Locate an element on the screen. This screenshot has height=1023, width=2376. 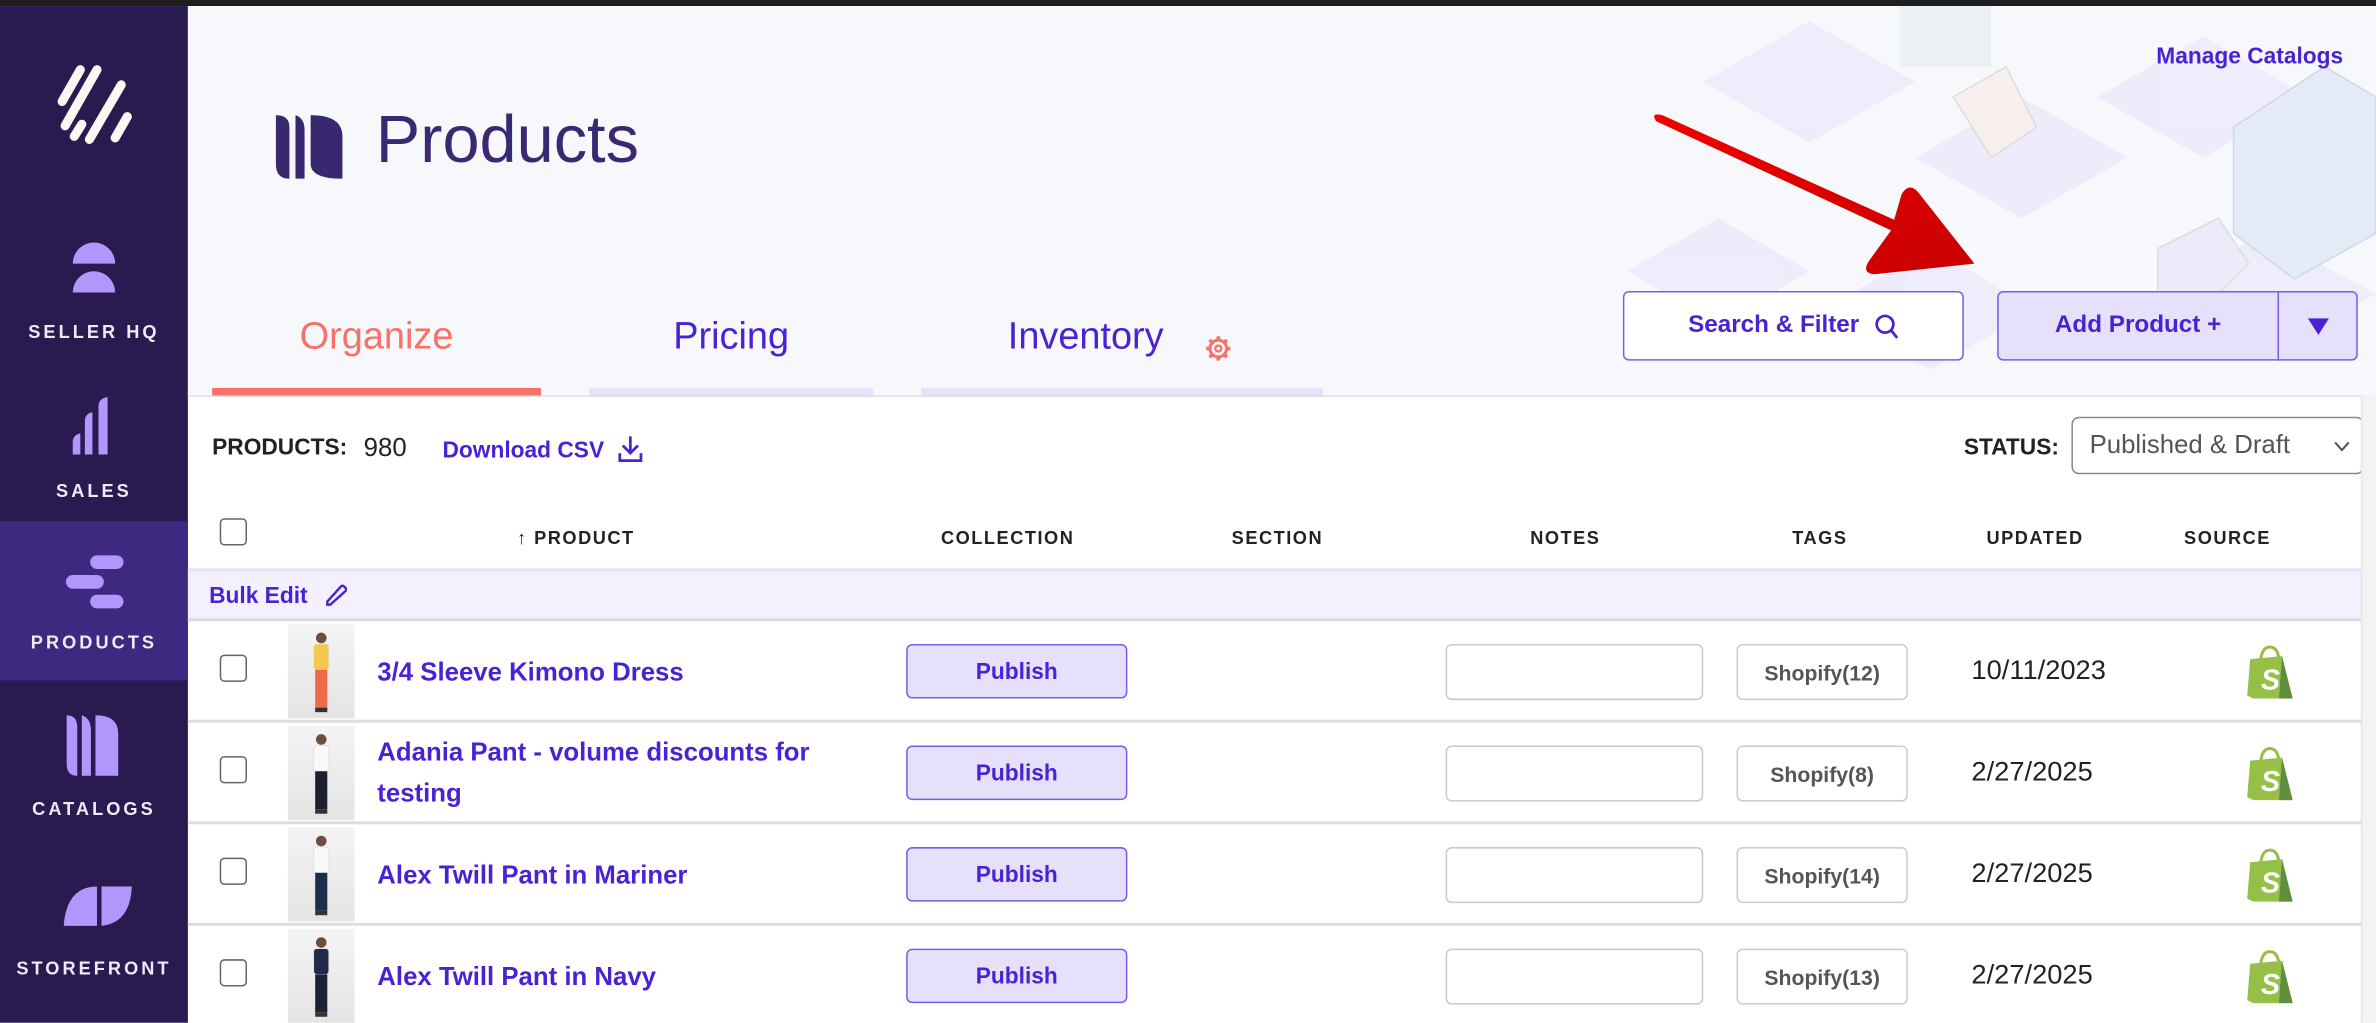
sidebar-item-seller-hq: SELLER HQ is located at coordinates (94, 290).